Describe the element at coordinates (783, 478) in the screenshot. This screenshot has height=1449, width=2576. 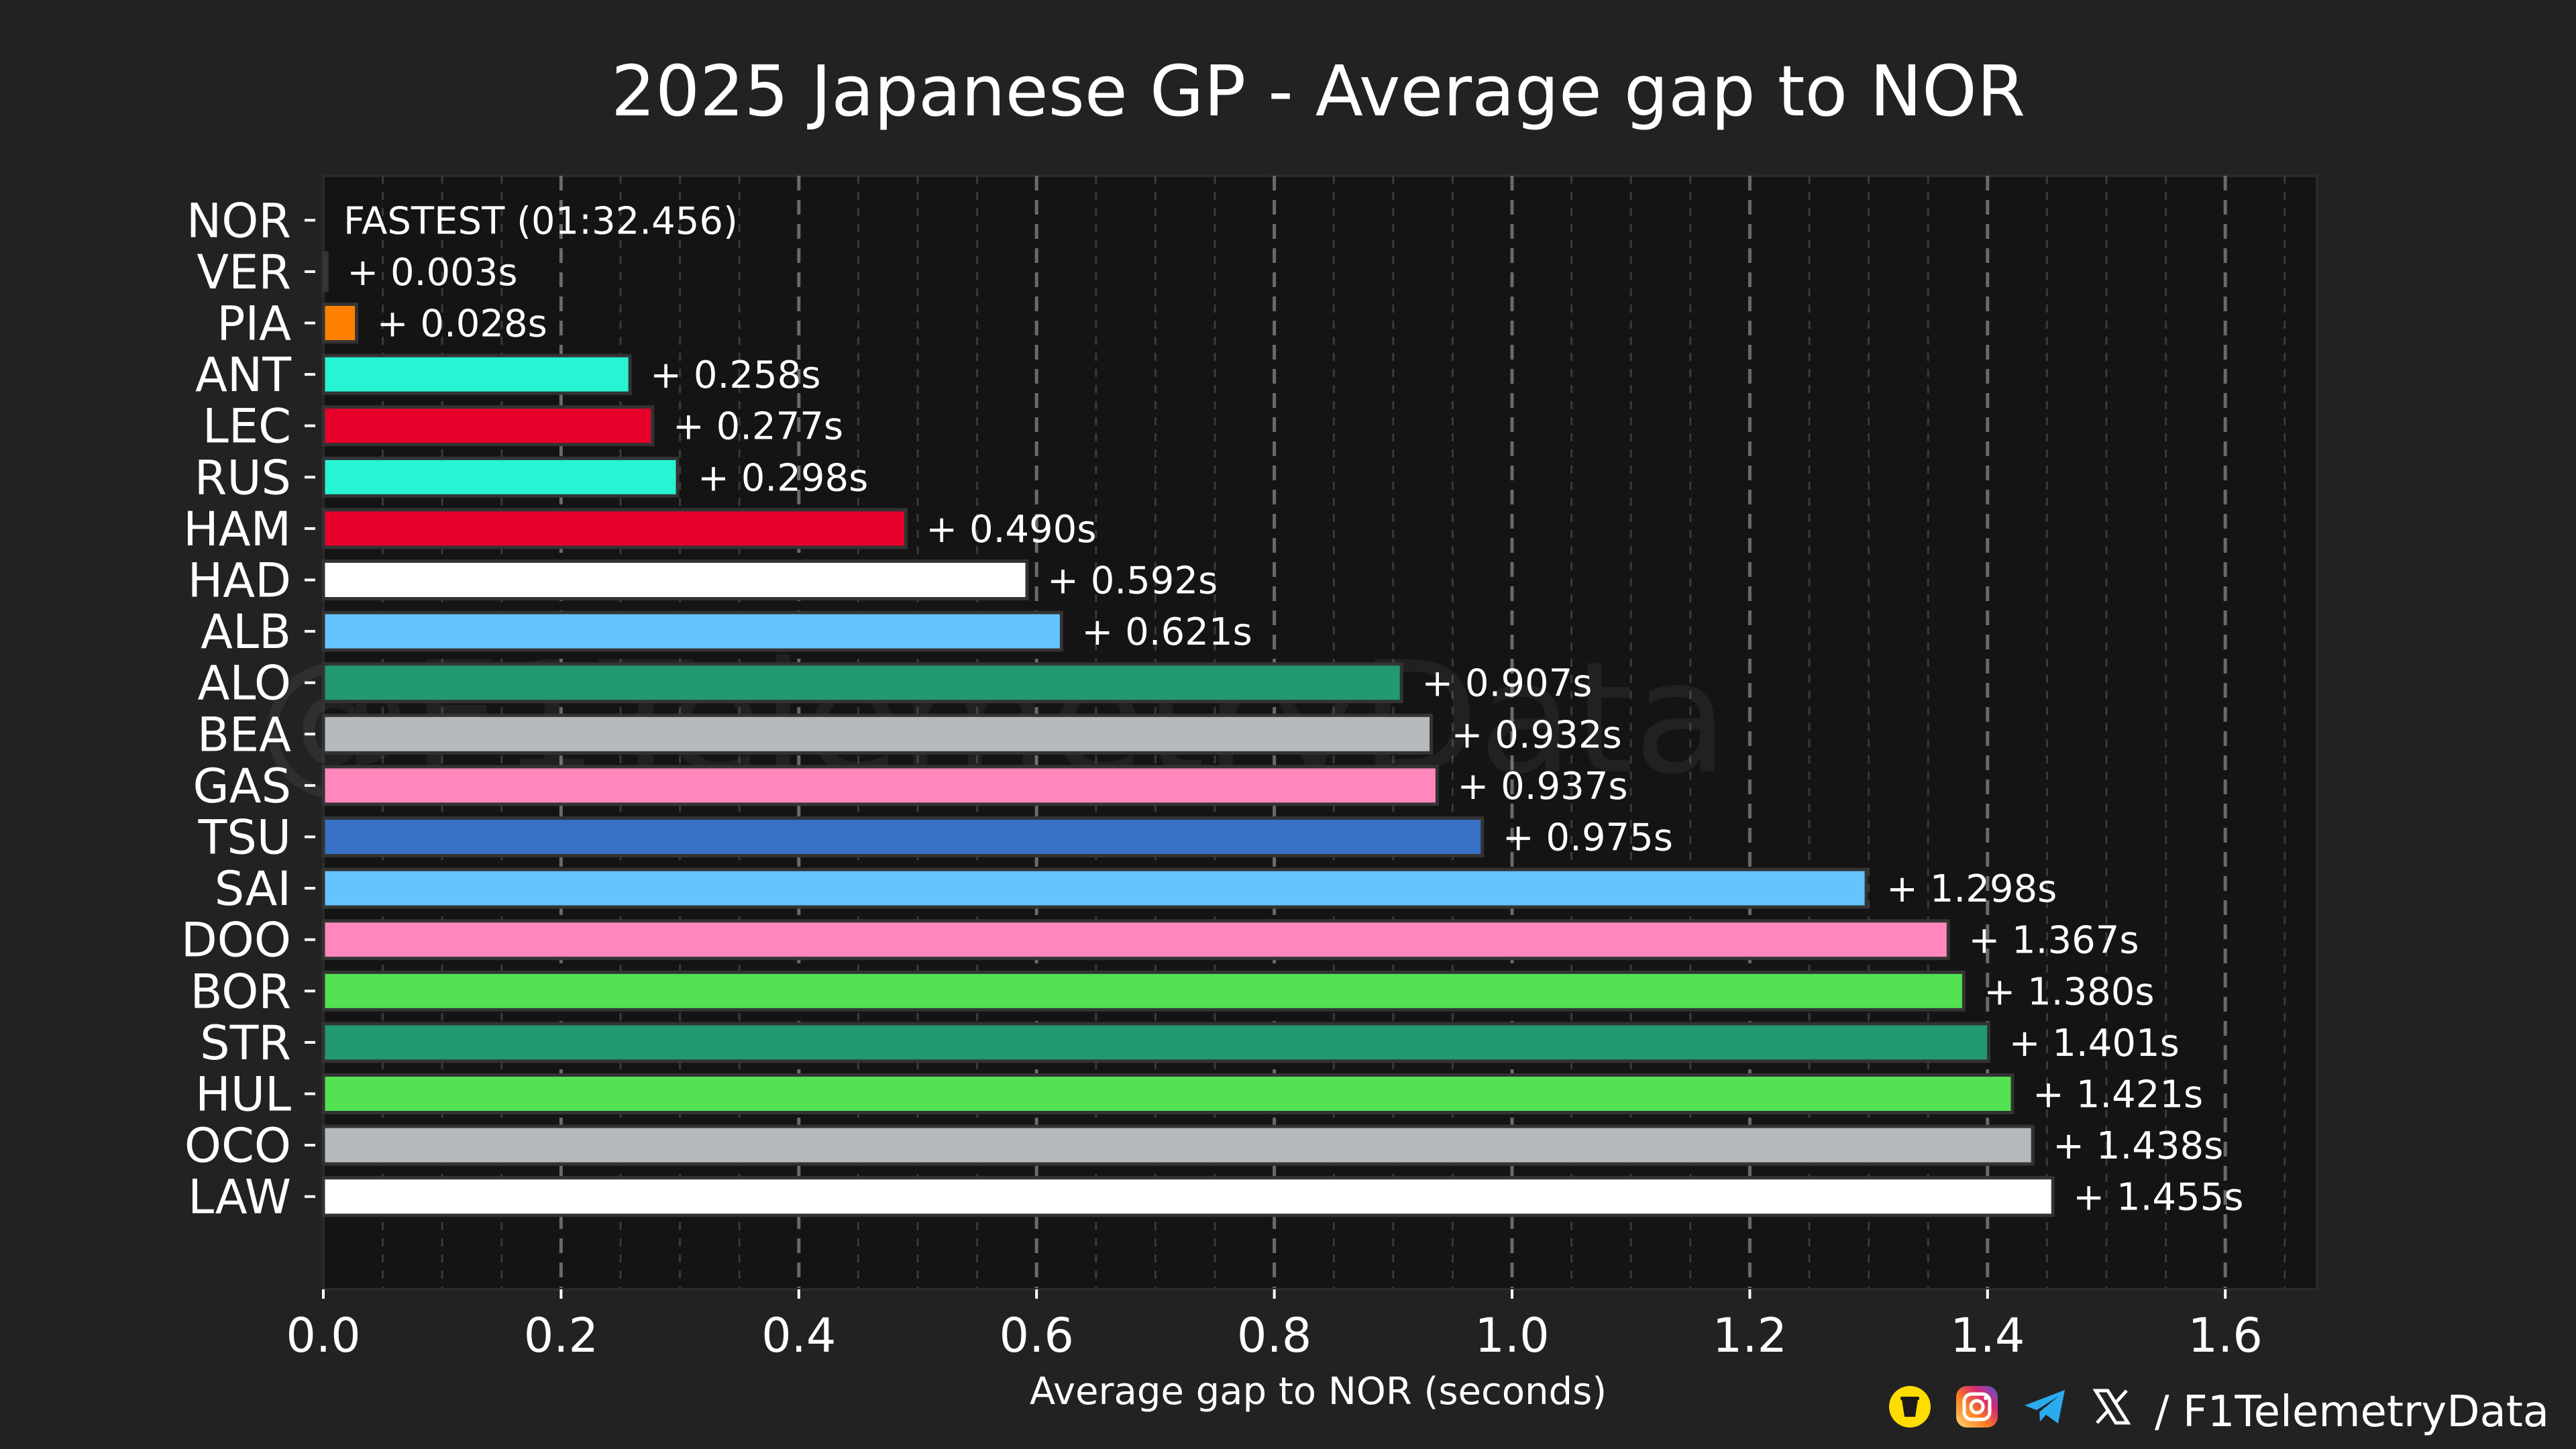
I see `value-label-rus: + 0.298s` at that location.